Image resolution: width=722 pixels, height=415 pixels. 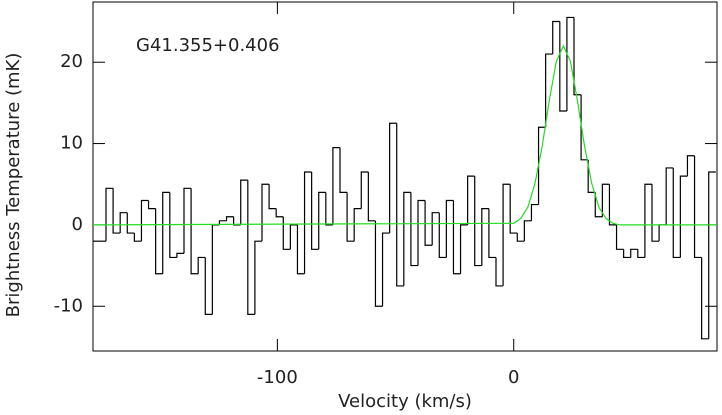 I want to click on y-tick-label: 10, so click(x=71, y=143).